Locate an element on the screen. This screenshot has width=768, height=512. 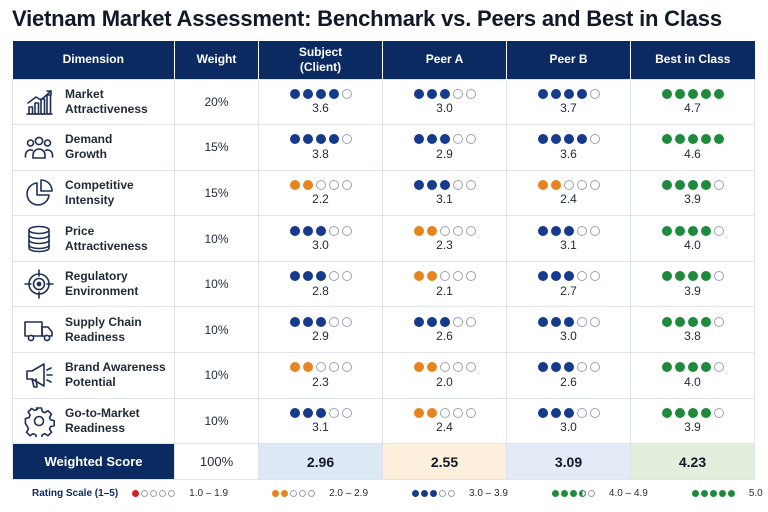
dimension-row: Price Attractiveness 10% 3.0 2.3 3.1 4.0 is located at coordinates (383, 238).